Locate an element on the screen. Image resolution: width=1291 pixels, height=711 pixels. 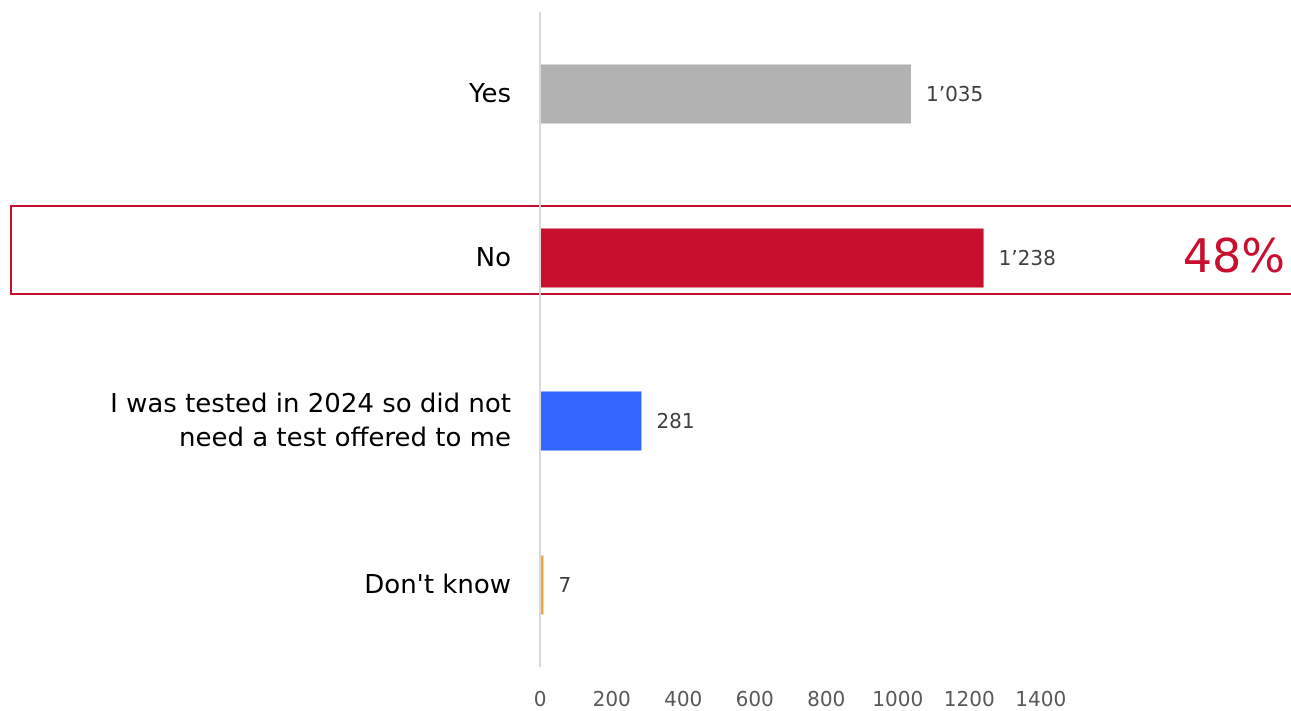
x-tick-label: 800 is located at coordinates (826, 699).